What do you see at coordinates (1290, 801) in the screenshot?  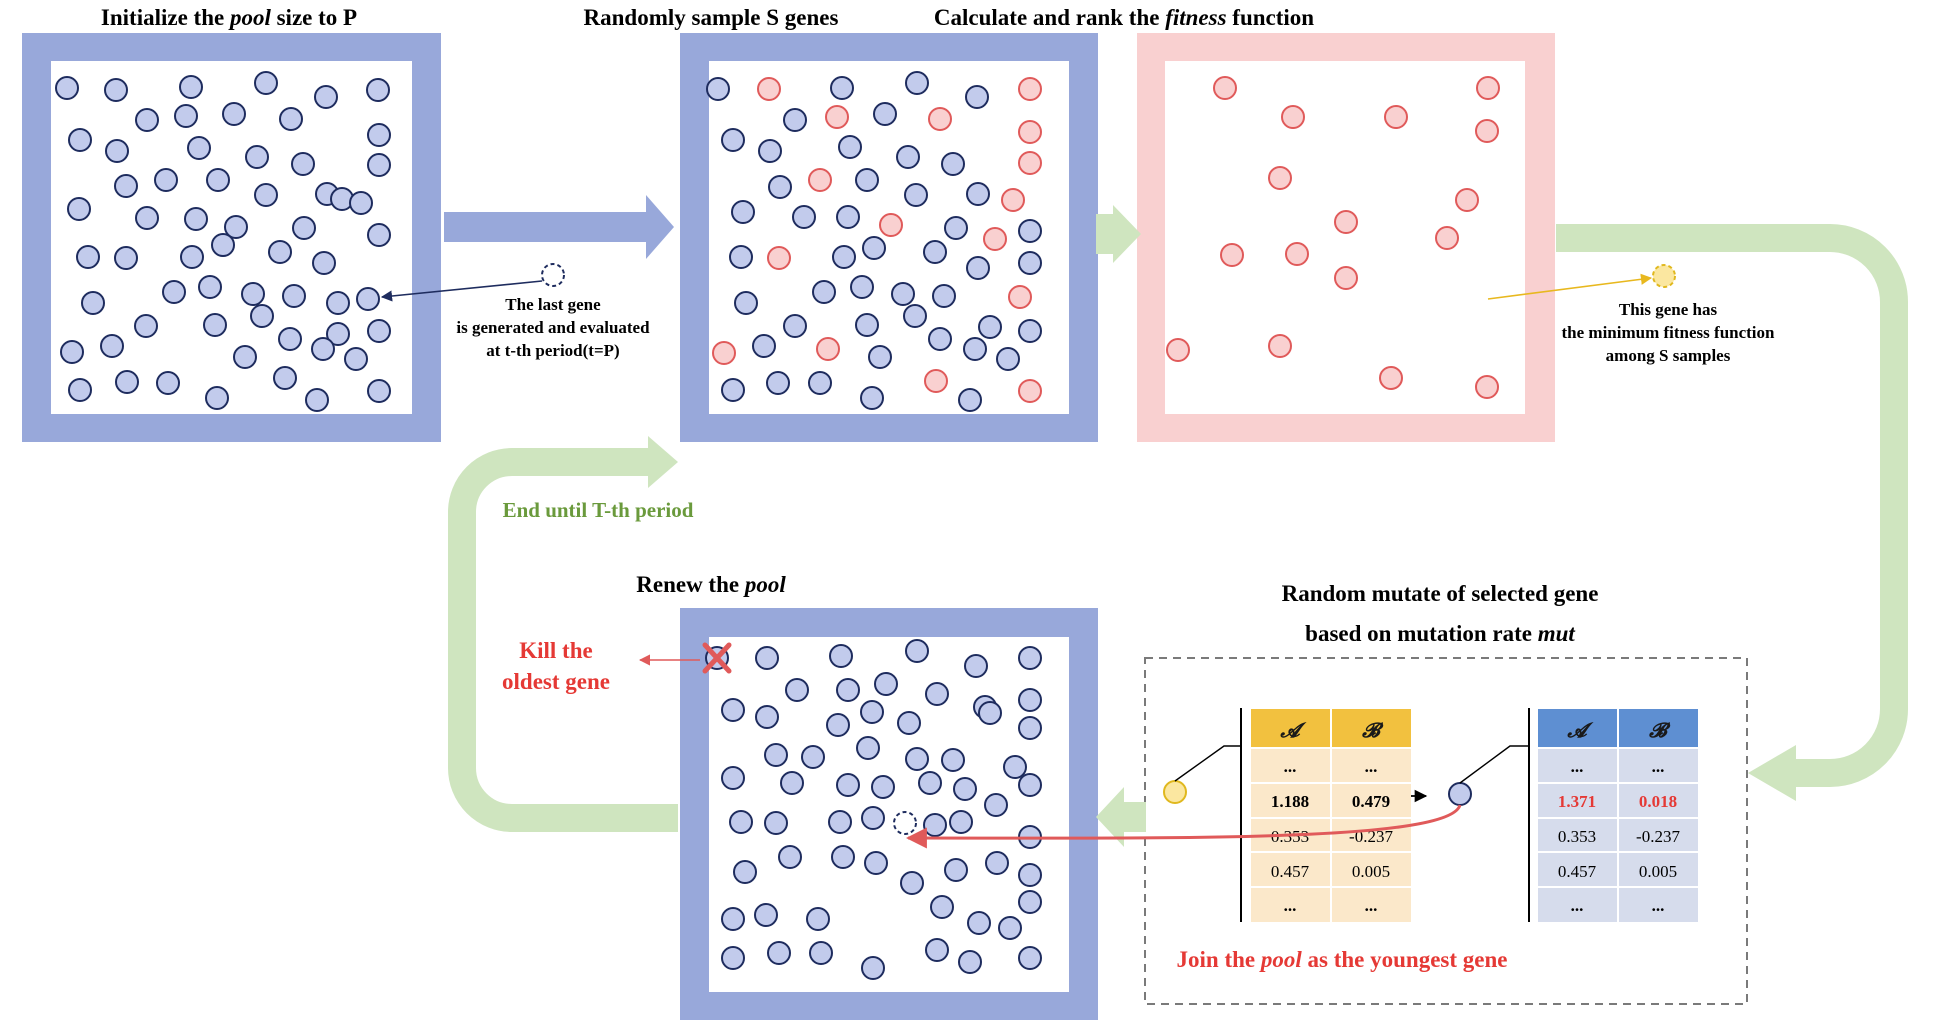 I see `table-before-cell: 1.188` at bounding box center [1290, 801].